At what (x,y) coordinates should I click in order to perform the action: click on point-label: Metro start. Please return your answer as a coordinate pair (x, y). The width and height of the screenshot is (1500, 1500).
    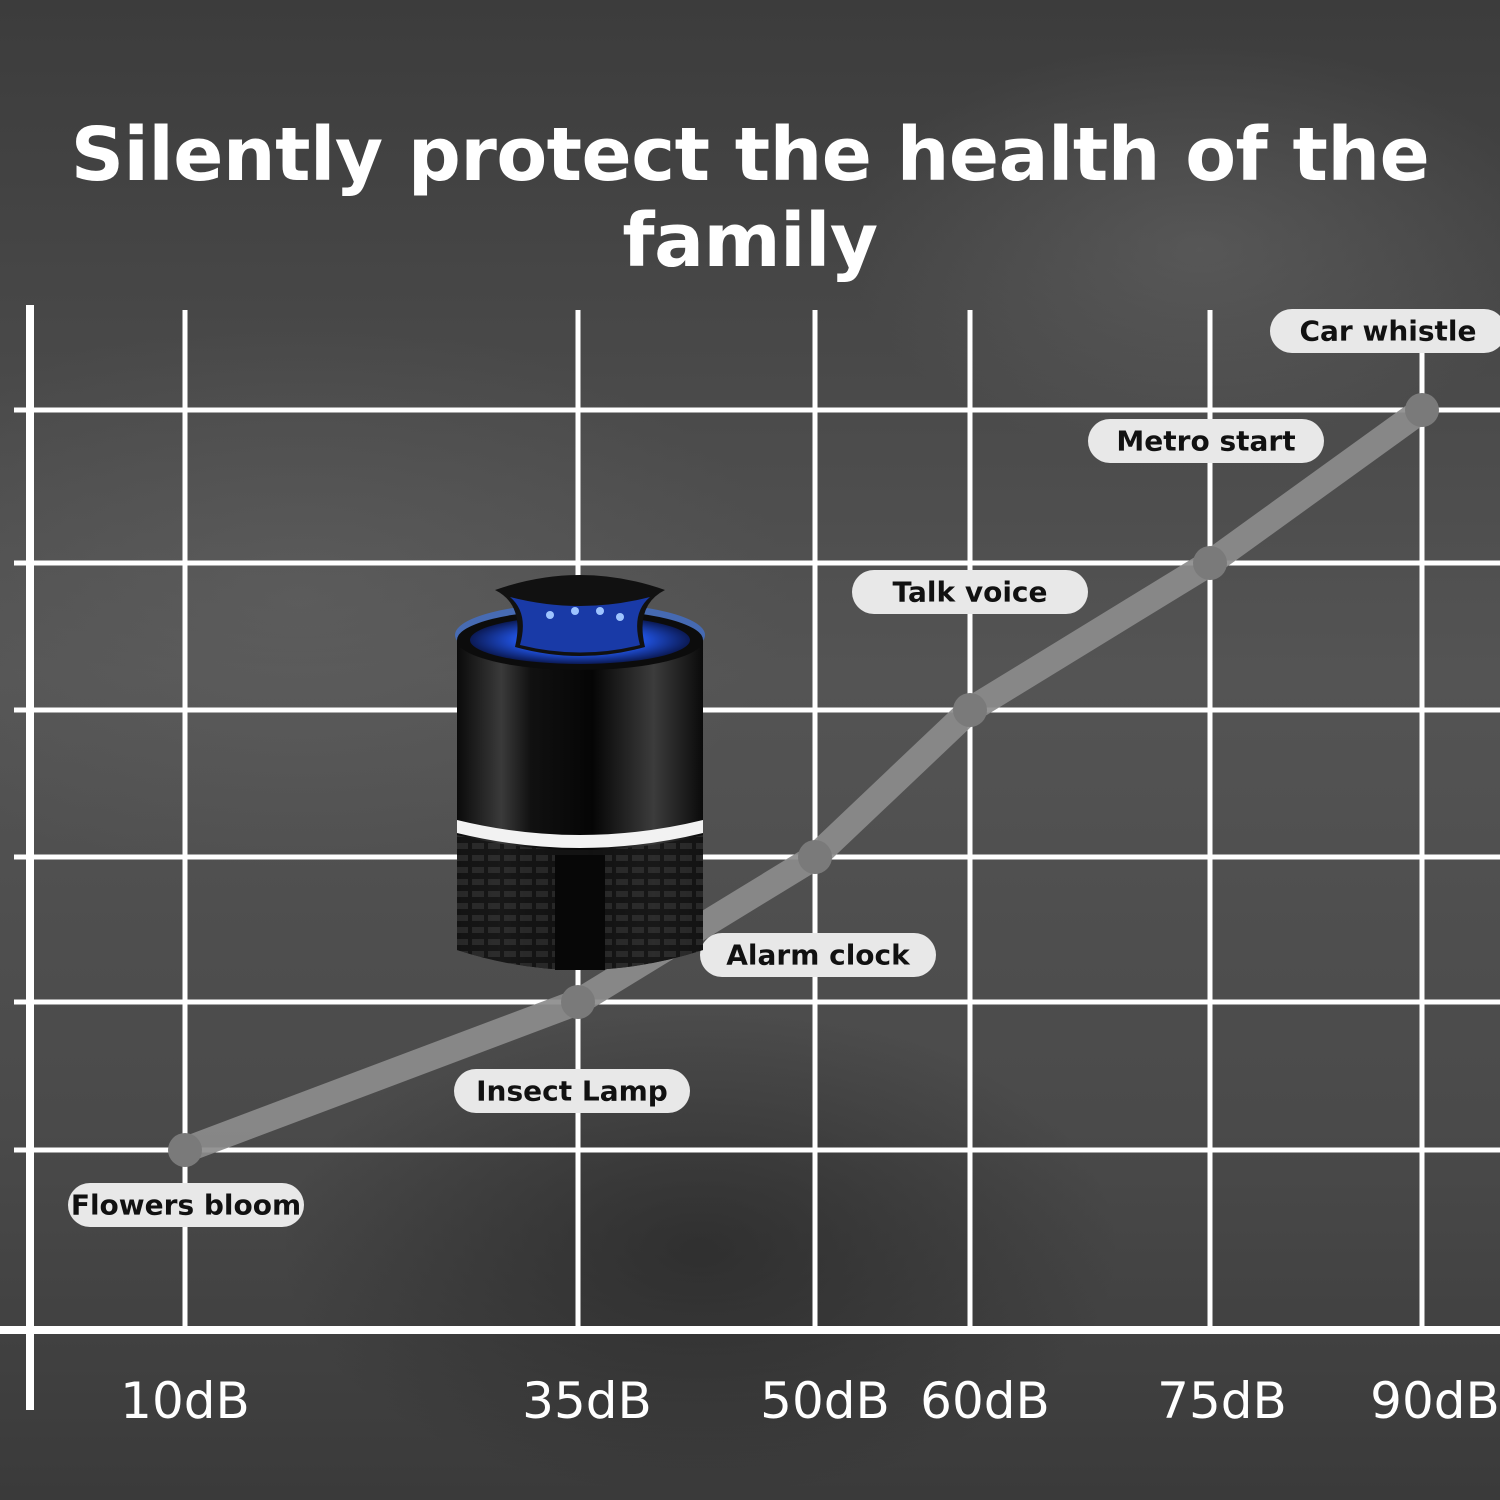
    Looking at the image, I should click on (1206, 441).